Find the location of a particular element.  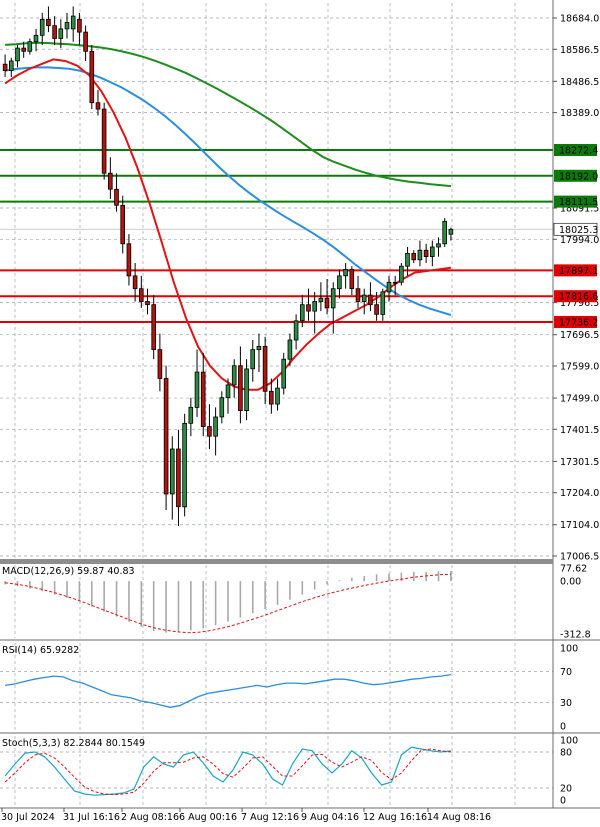

stoch-tick-label: 20 is located at coordinates (566, 789).